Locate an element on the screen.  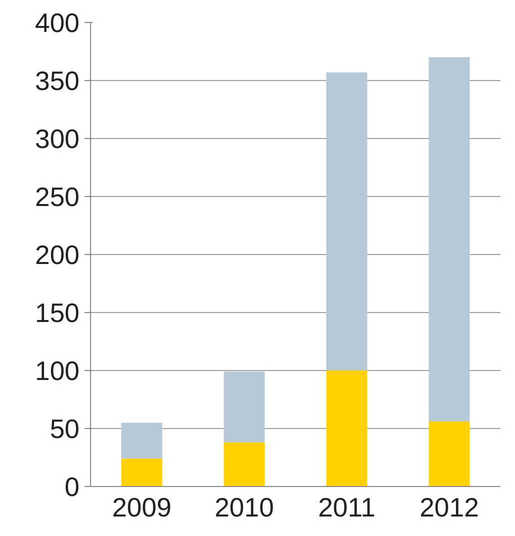
y-tick-label: 100 is located at coordinates (57, 371).